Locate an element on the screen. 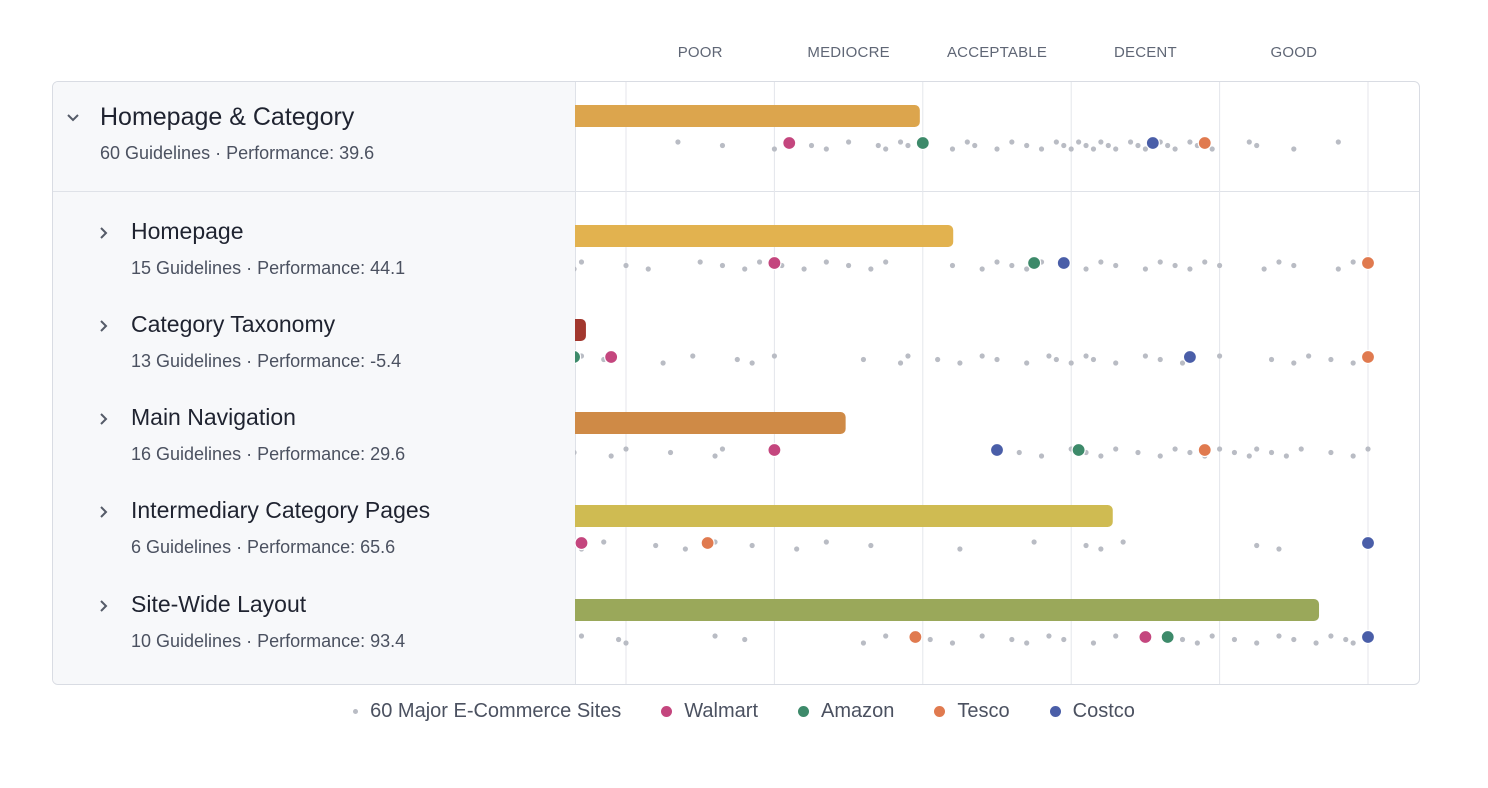  row-subtitle: 60 Guidelines · Performance: 39.6 is located at coordinates (237, 153).